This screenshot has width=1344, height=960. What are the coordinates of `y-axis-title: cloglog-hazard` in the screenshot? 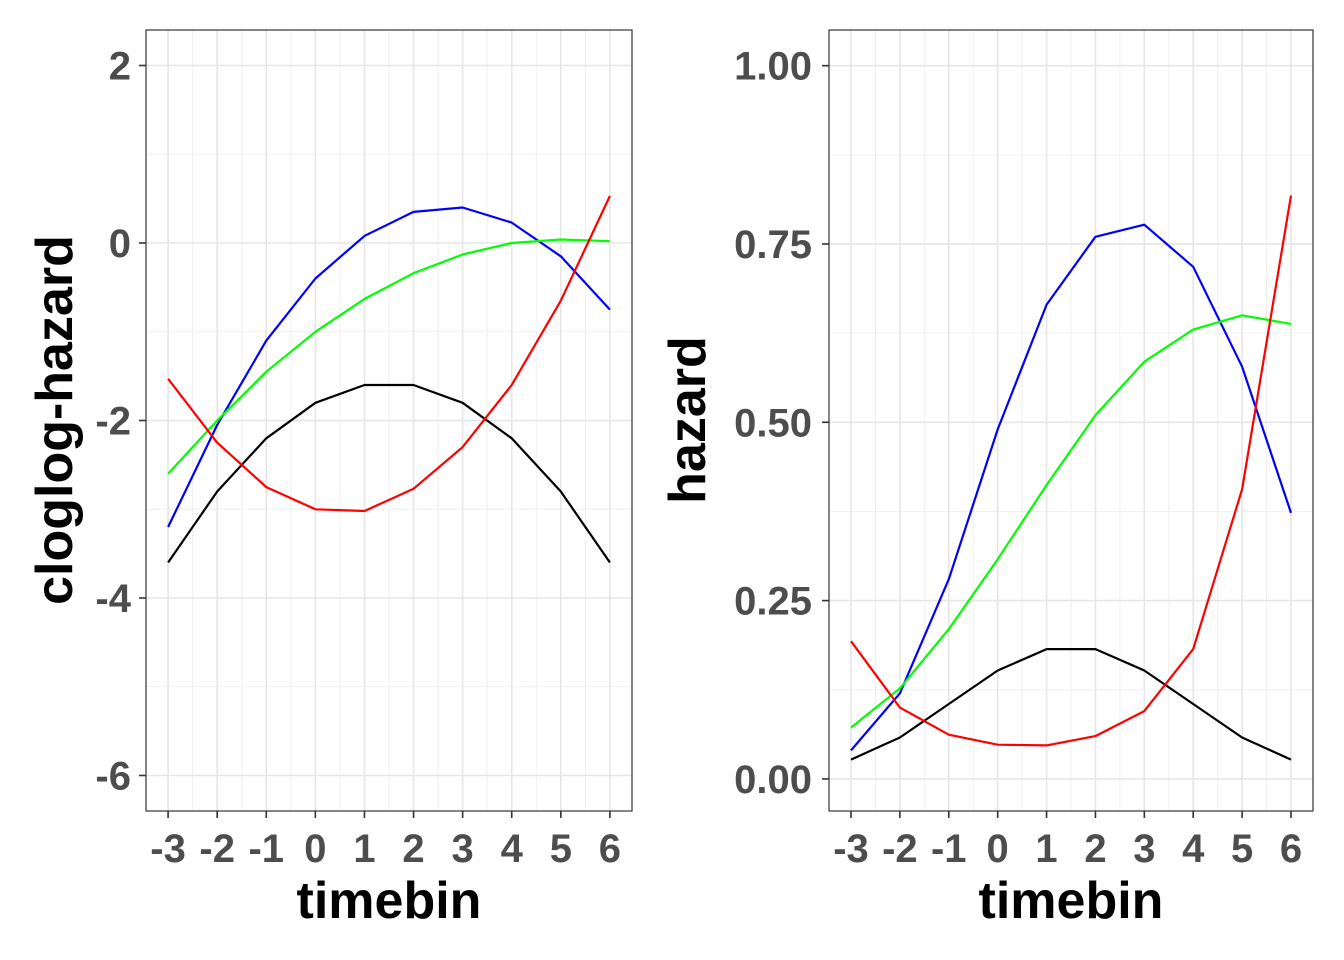 It's located at (55, 420).